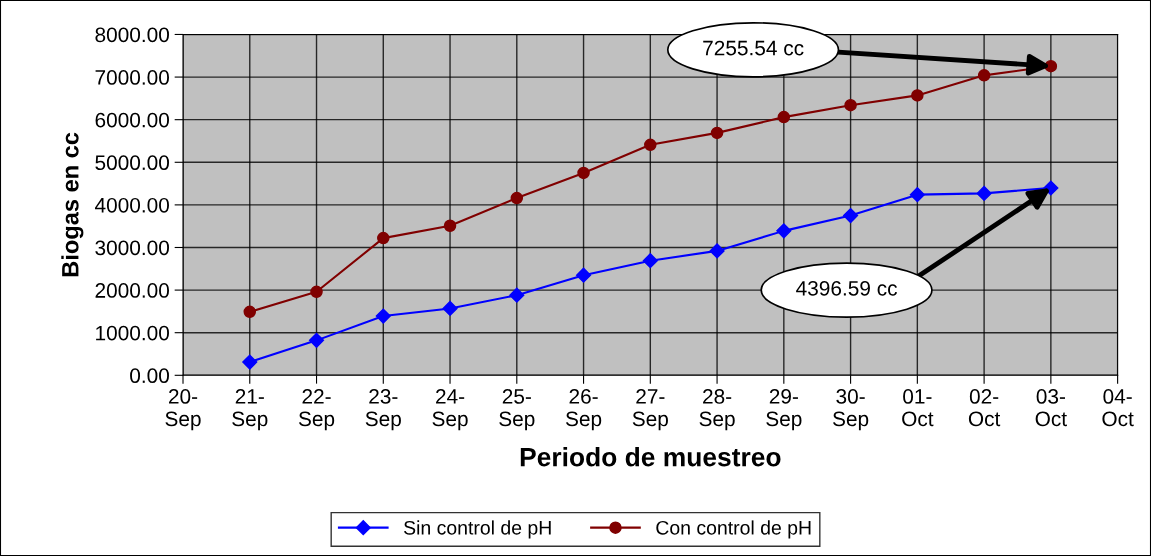  What do you see at coordinates (918, 408) in the screenshot?
I see `x-tick-label: 01- Oct` at bounding box center [918, 408].